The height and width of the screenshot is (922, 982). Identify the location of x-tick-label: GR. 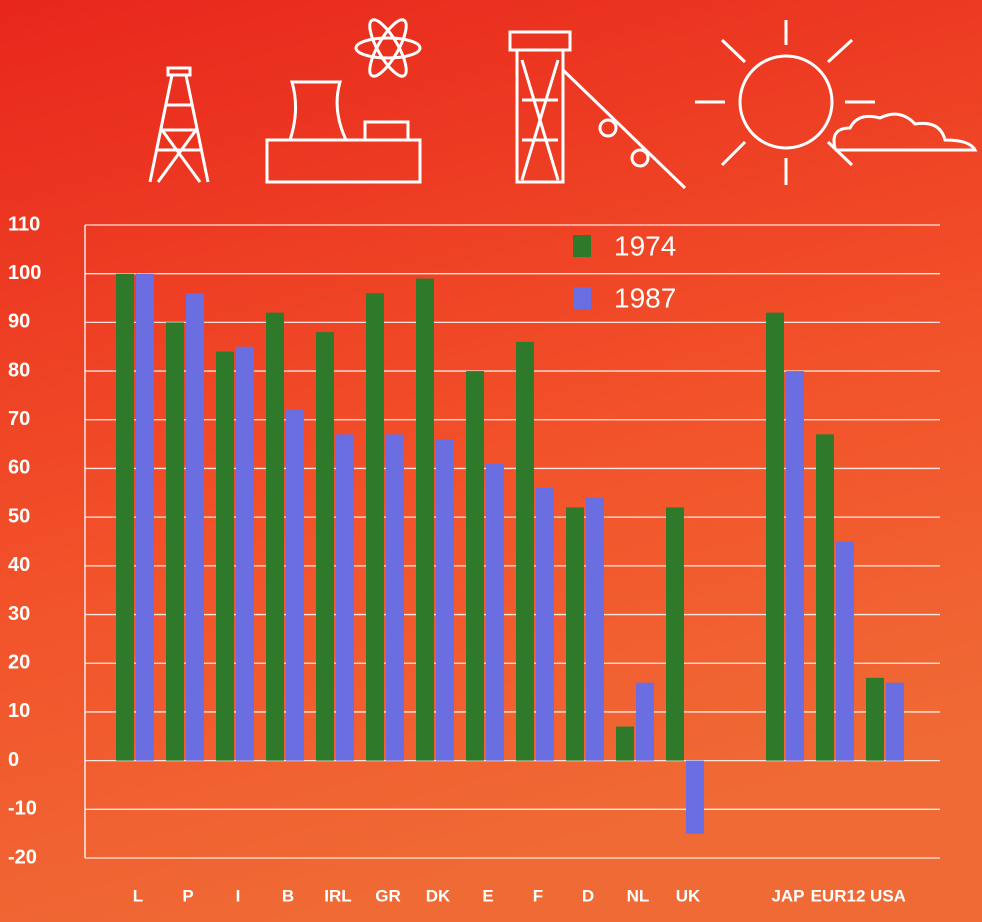
(388, 895).